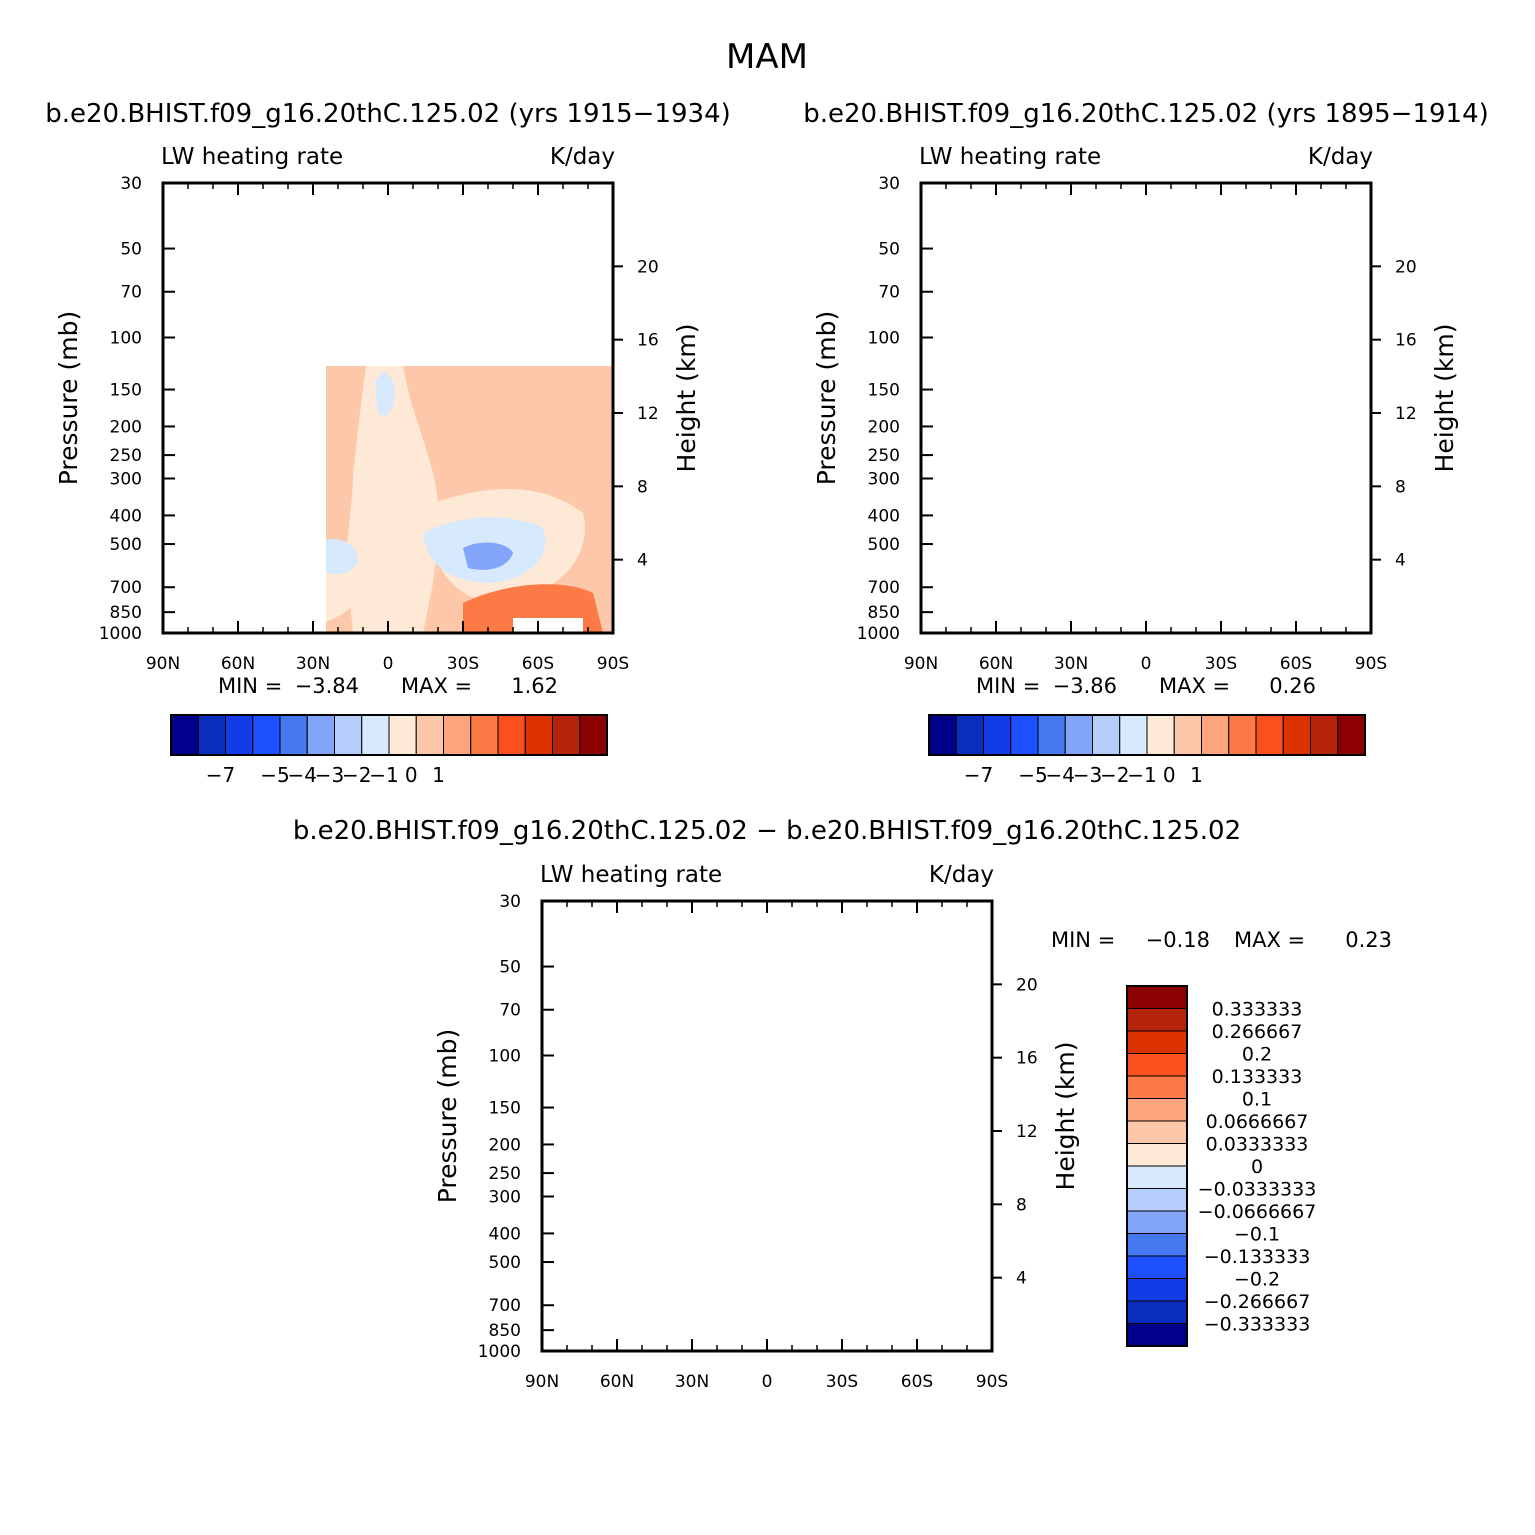 This screenshot has height=1535, width=1535. What do you see at coordinates (126, 545) in the screenshot?
I see `y-tick-label: 500` at bounding box center [126, 545].